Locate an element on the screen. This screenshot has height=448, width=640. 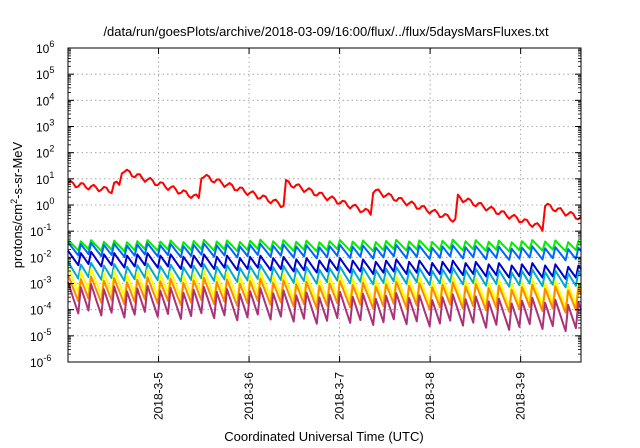
y-tick-label: 10⁻⁵ is located at coordinates (40, 335).